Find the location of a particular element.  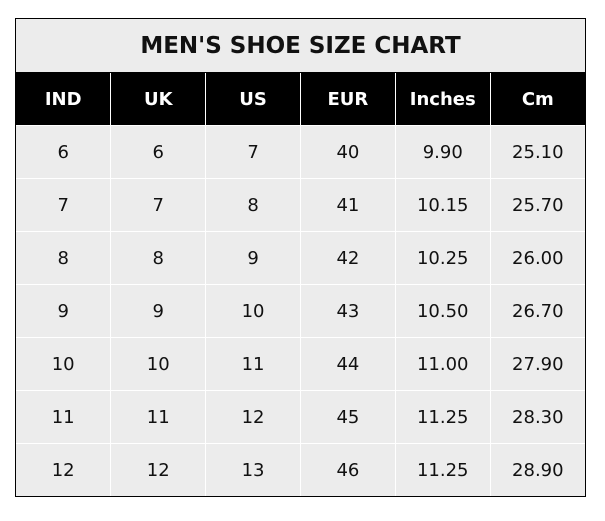

cell-eur: 44 is located at coordinates (347, 364).